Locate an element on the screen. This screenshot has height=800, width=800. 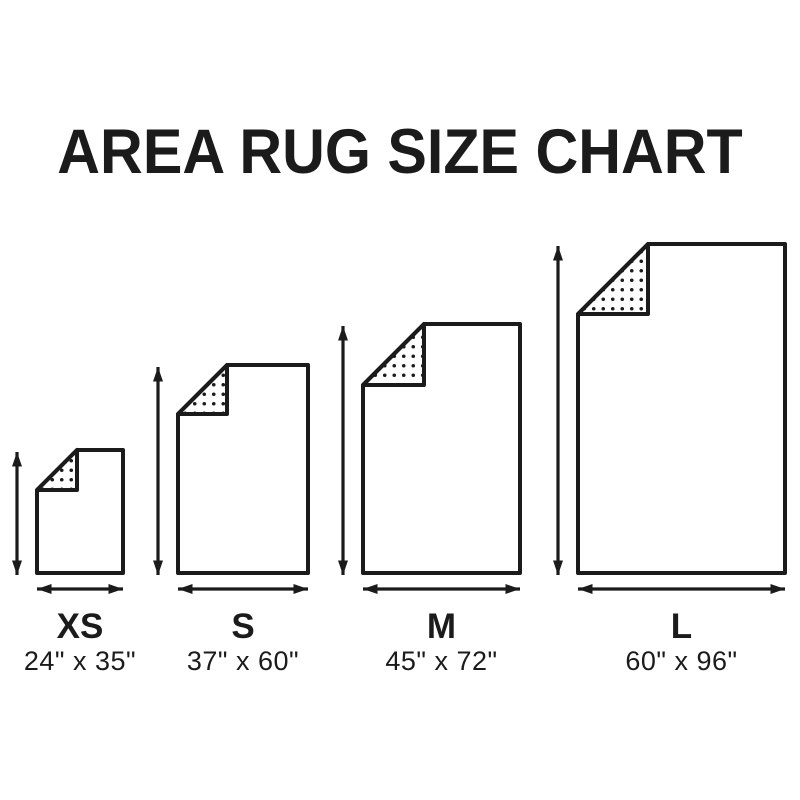
dimensions-label-m: 45" x 72" is located at coordinates (441, 661).